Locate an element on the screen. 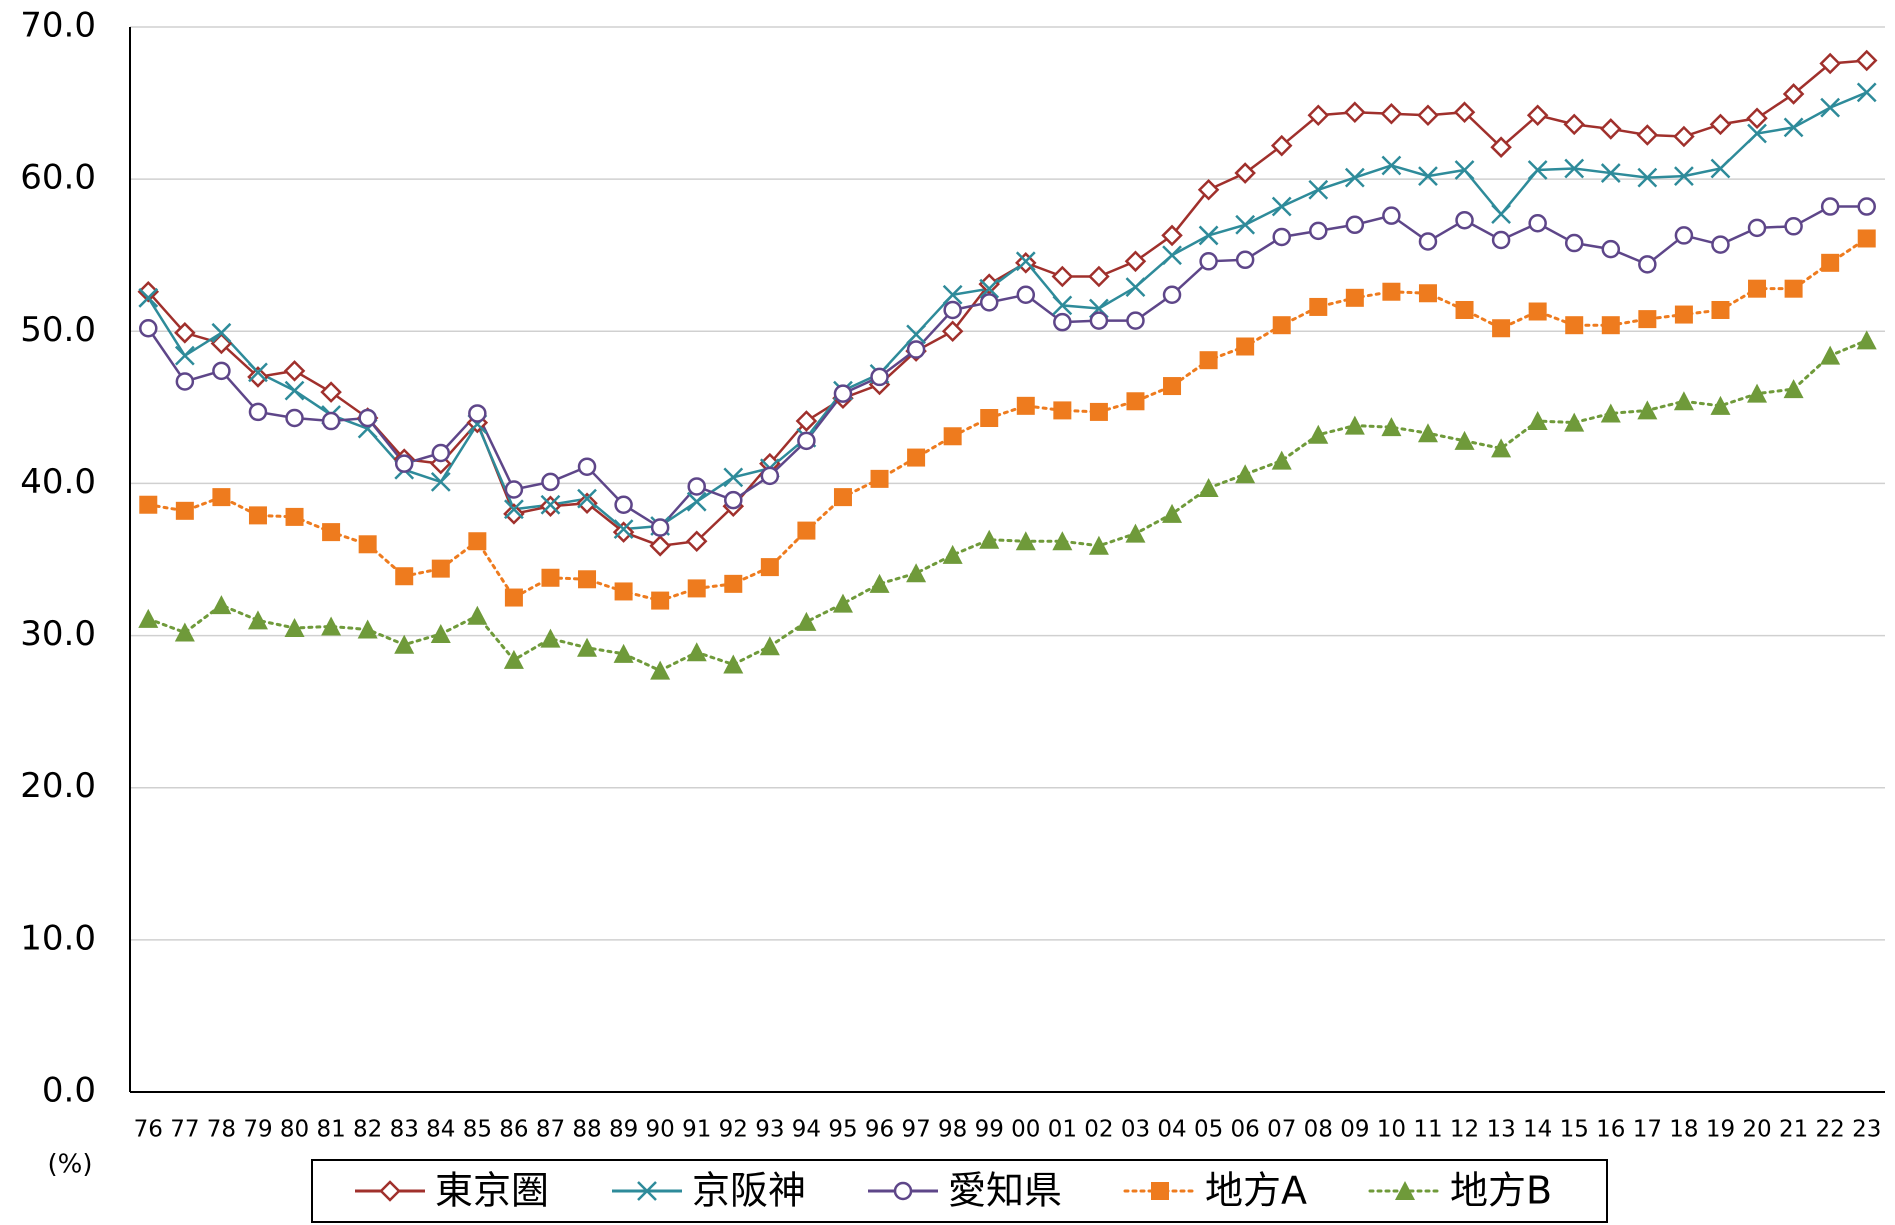 The image size is (1895, 1225). x-tick-label: 82 is located at coordinates (367, 1130).